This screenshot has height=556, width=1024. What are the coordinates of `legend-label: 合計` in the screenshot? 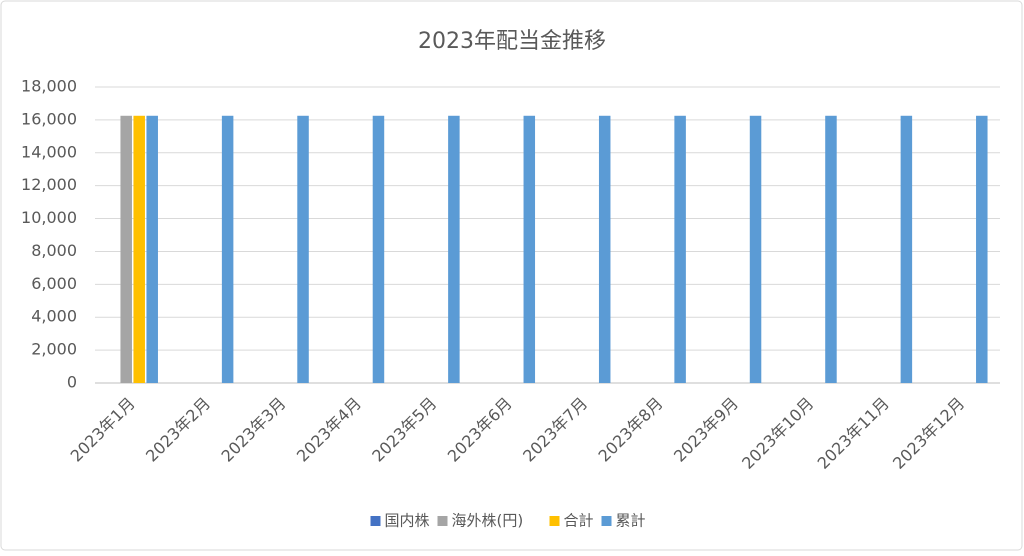 It's located at (579, 521).